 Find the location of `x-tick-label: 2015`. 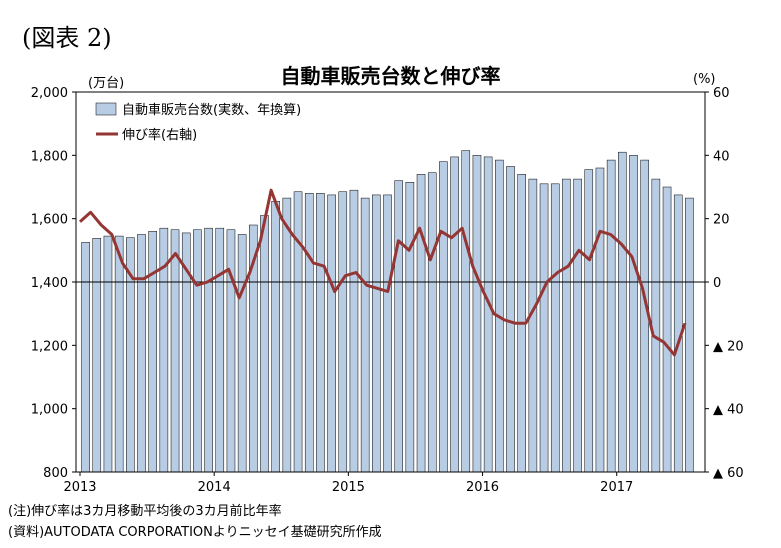

x-tick-label: 2015 is located at coordinates (348, 487).